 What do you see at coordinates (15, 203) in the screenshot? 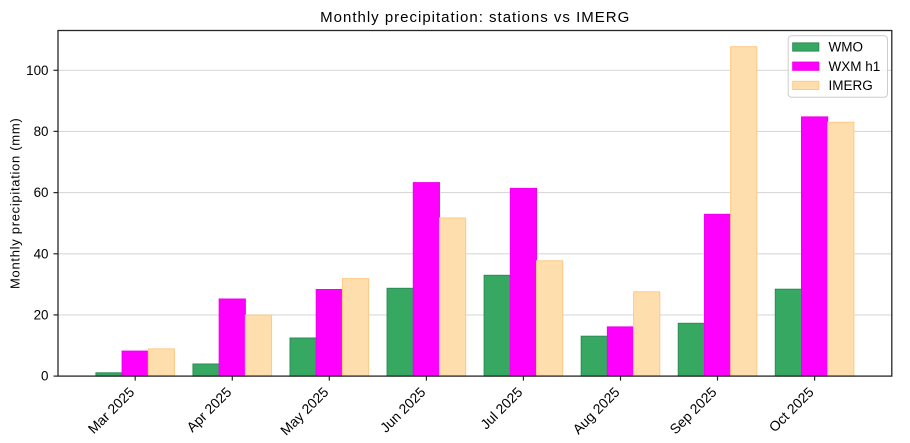
I see `svg-text: Monthly precipitation (mm)` at bounding box center [15, 203].